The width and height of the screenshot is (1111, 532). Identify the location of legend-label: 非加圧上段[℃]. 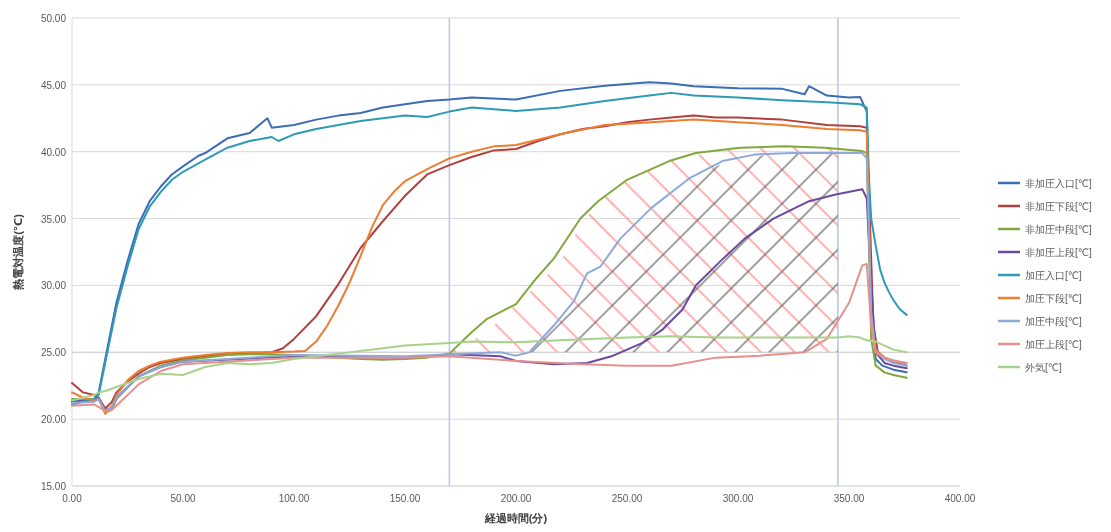
(1059, 252).